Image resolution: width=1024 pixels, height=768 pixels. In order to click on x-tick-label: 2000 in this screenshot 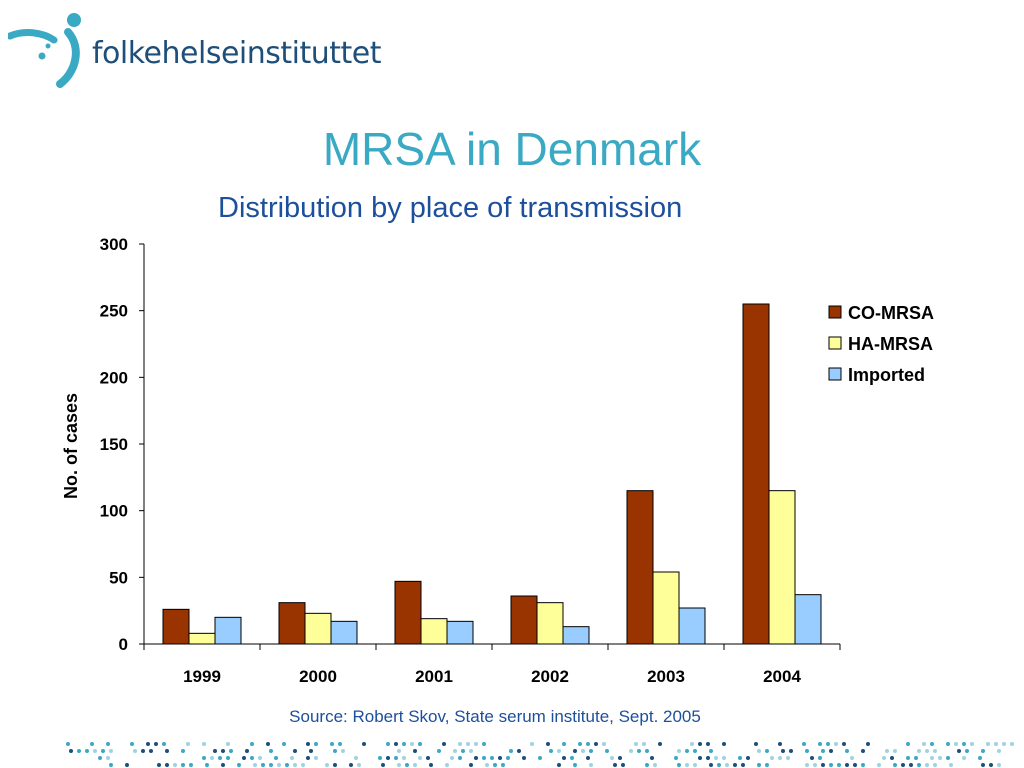, I will do `click(318, 676)`.